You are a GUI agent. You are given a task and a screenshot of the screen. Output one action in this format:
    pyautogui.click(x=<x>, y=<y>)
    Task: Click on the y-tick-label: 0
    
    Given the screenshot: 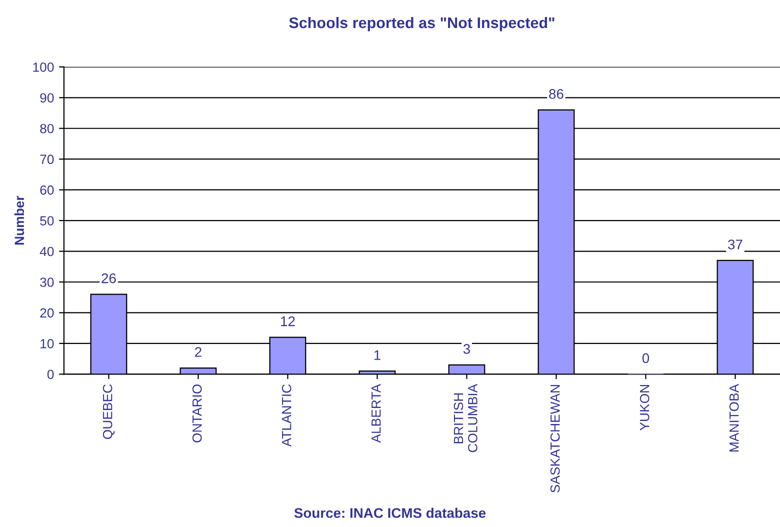 What is the action you would take?
    pyautogui.click(x=50, y=375)
    